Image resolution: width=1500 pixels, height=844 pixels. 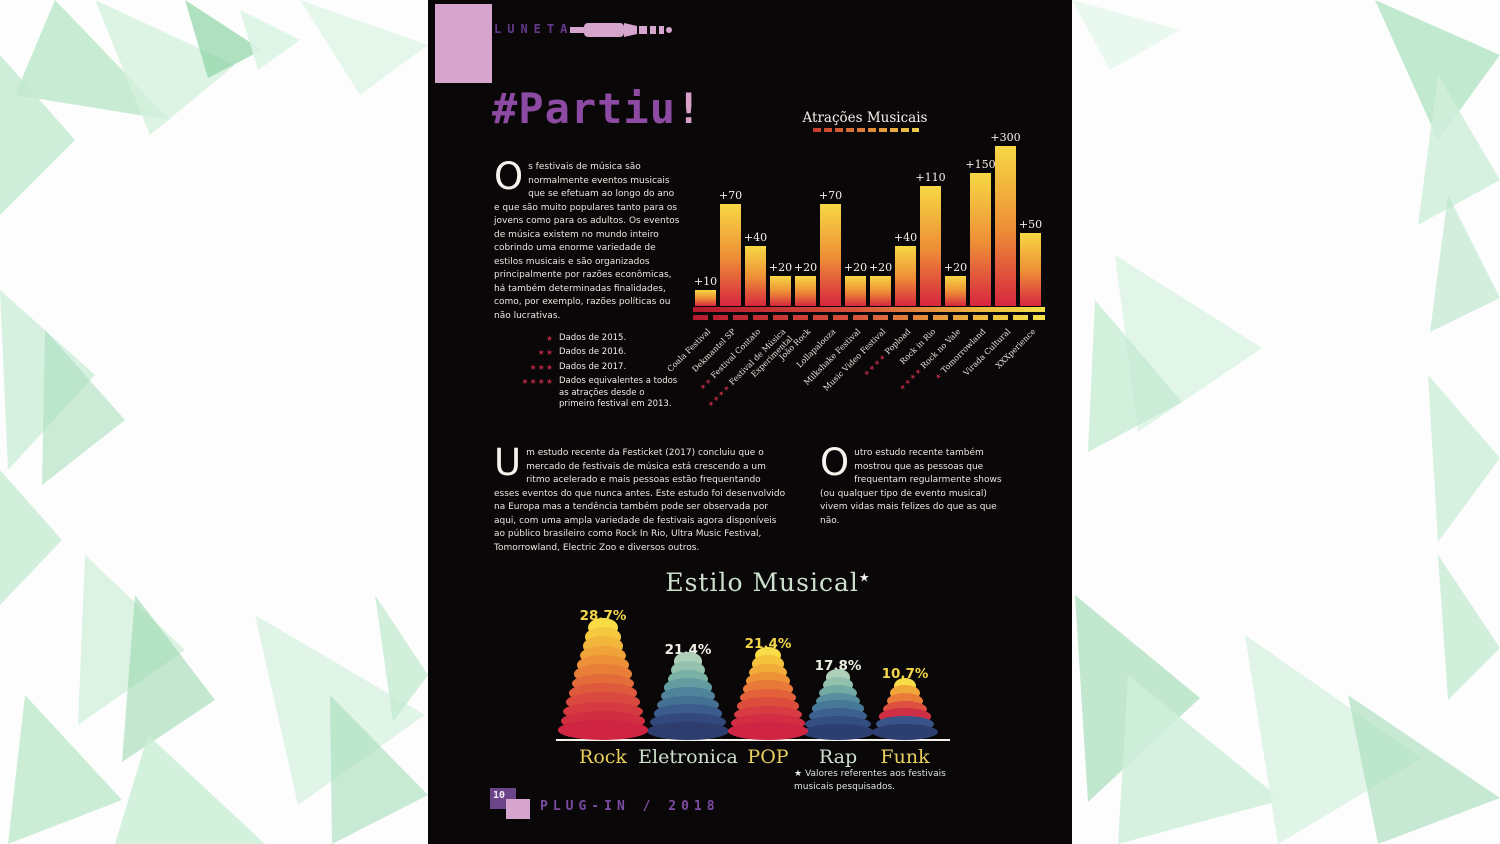 I want to click on cone-chart-title: Estilo Musical★, so click(x=768, y=582).